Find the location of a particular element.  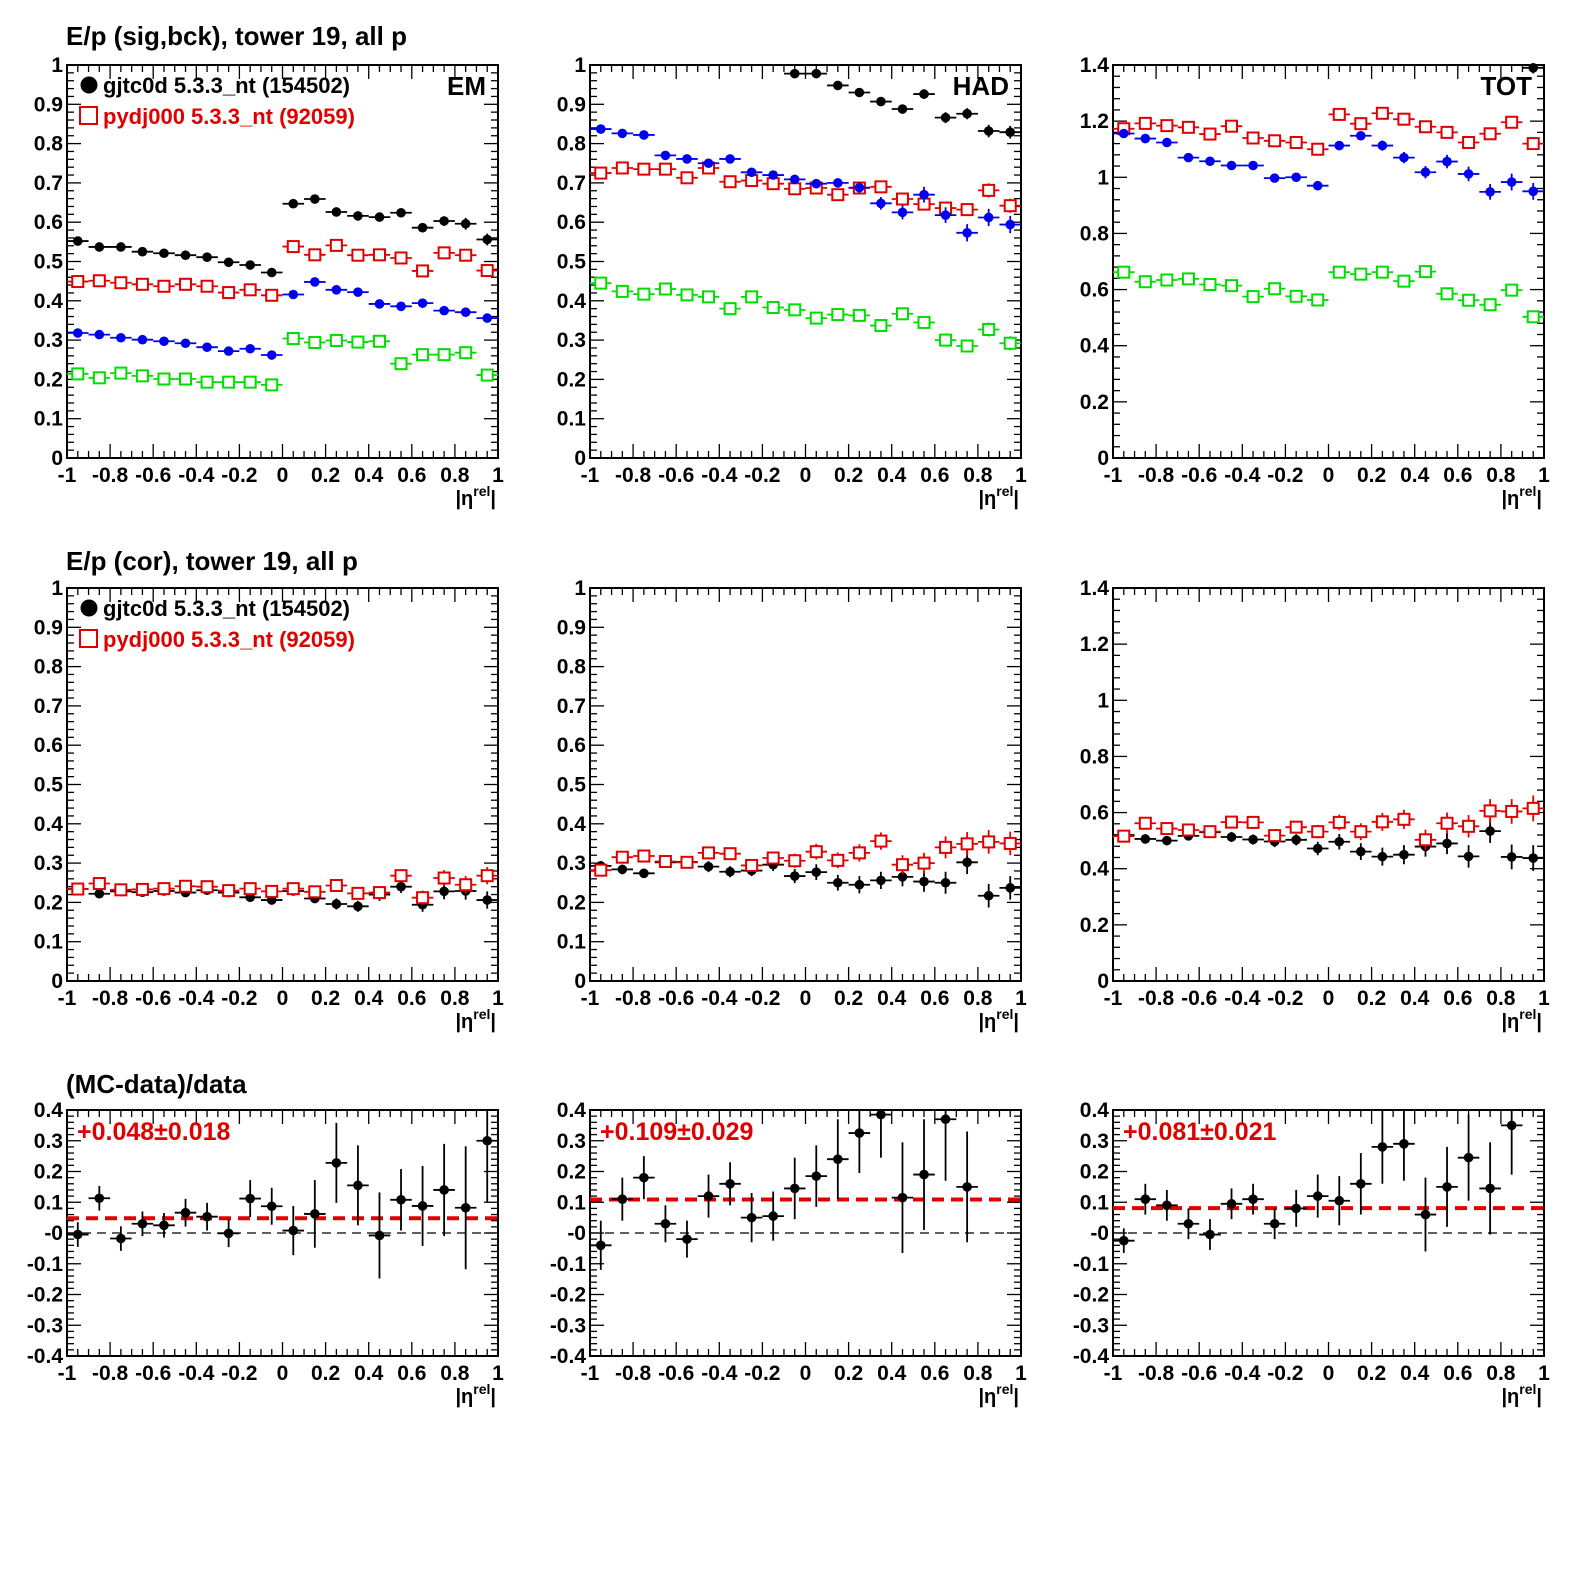

x-axis-title-close: | is located at coordinates (1539, 1022).